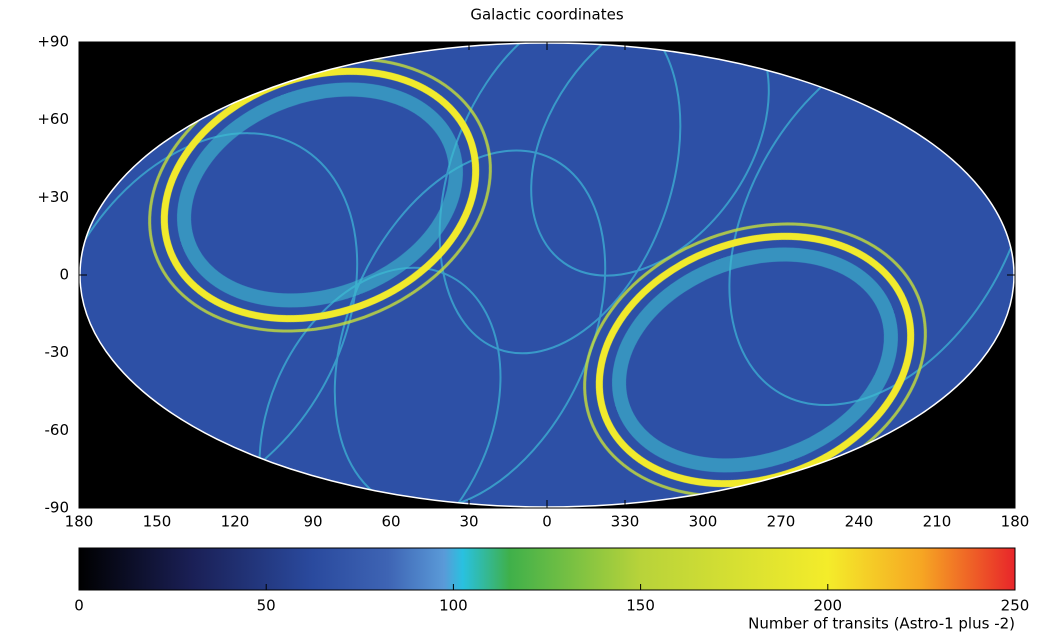 This screenshot has width=1042, height=637. I want to click on y-tick-label: +30, so click(53, 197).